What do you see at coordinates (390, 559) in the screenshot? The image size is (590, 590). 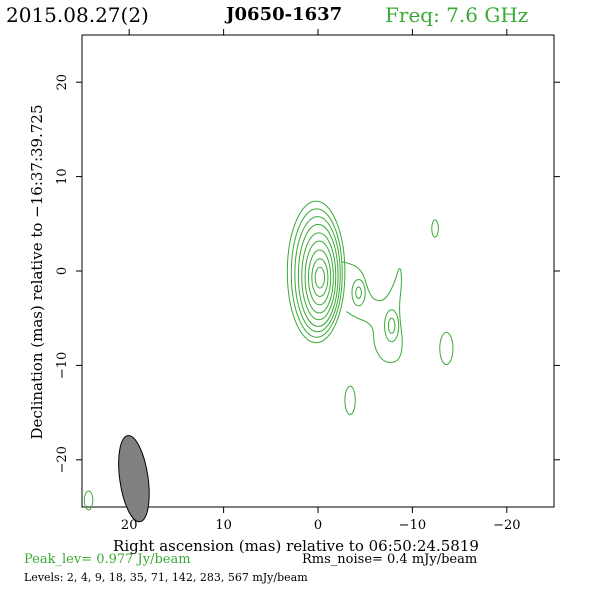 I see `rms-noise: Rms_noise= 0.4 mJy/beam` at bounding box center [390, 559].